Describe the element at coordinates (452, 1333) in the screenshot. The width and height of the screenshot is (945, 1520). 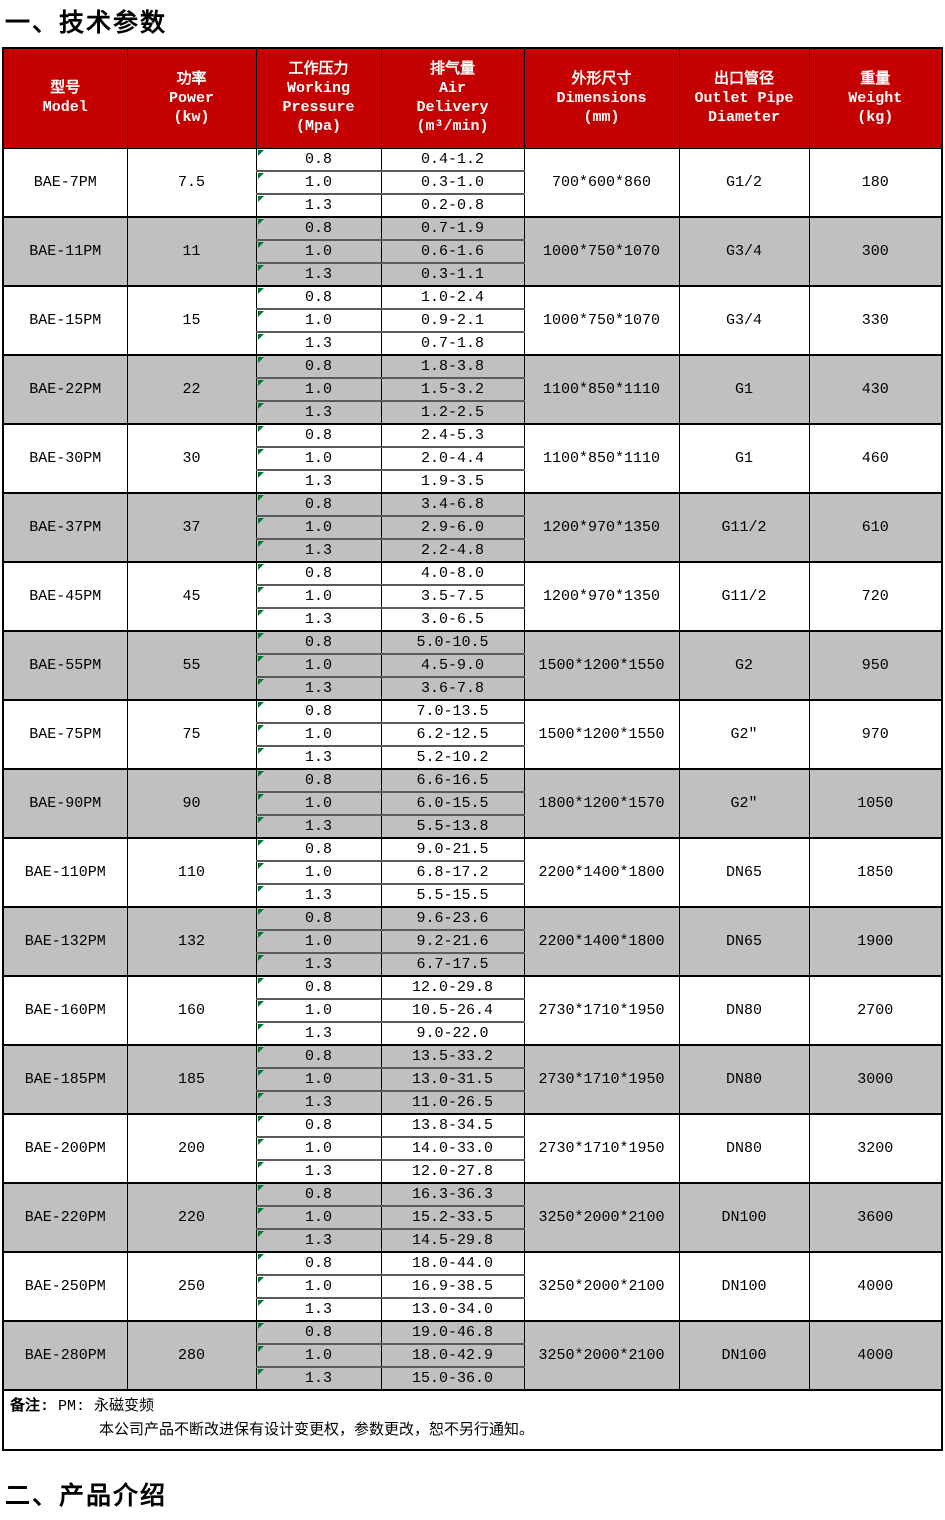
I see `cell-air-delivery: 19.0-46.8` at that location.